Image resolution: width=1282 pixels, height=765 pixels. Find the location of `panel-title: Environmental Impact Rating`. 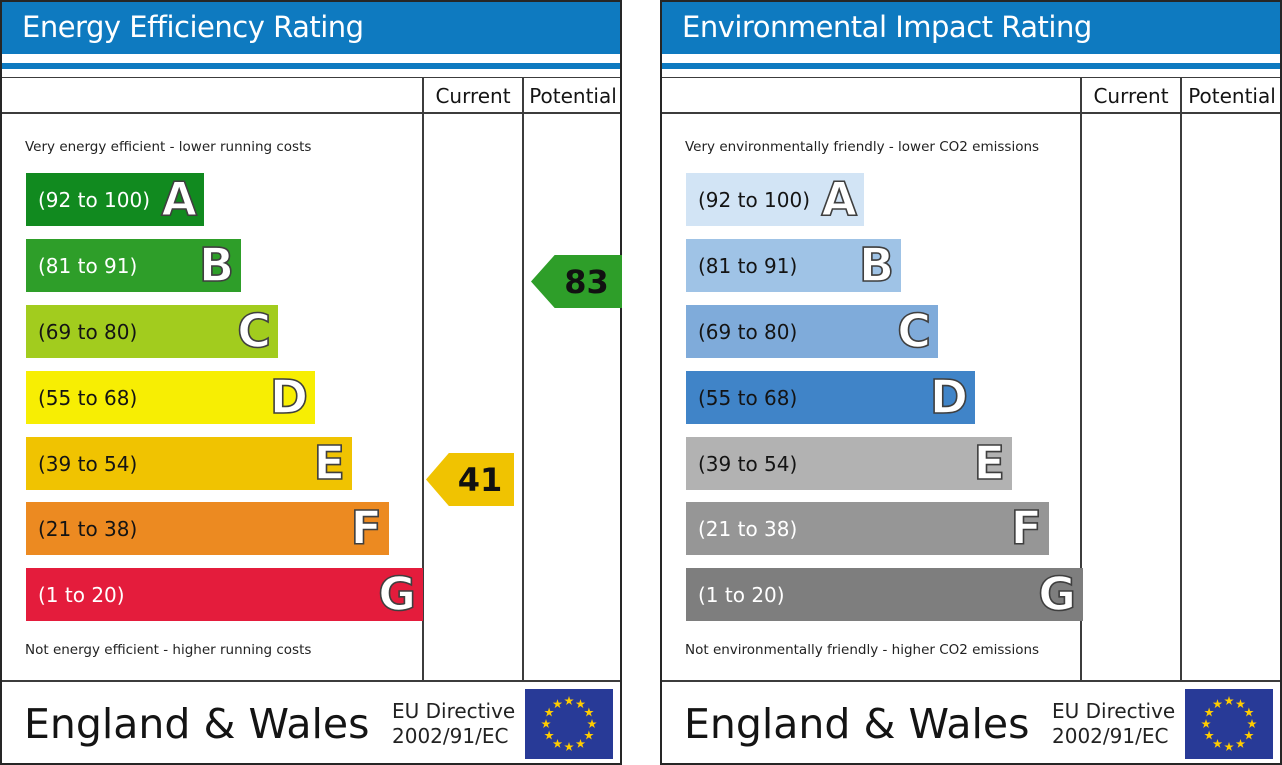

panel-title: Environmental Impact Rating is located at coordinates (887, 27).